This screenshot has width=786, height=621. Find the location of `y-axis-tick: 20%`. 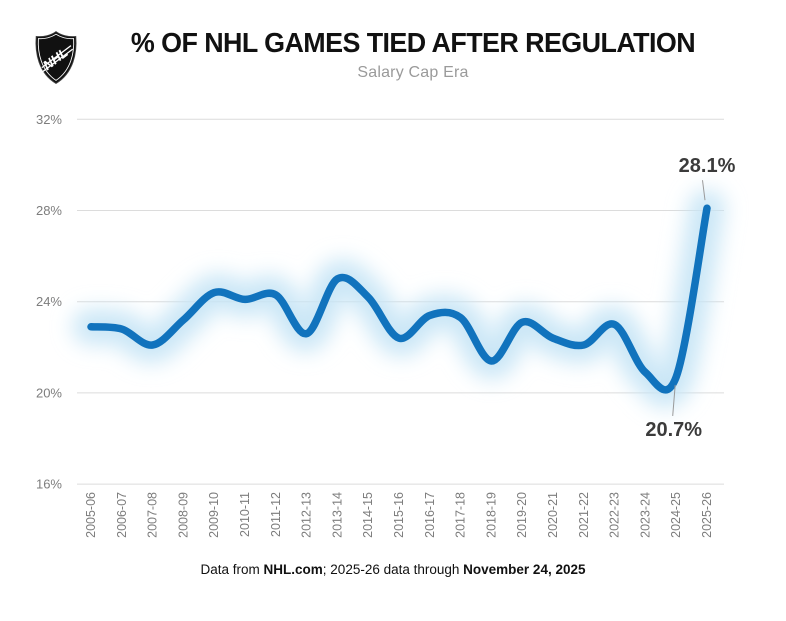

y-axis-tick: 20% is located at coordinates (49, 392).